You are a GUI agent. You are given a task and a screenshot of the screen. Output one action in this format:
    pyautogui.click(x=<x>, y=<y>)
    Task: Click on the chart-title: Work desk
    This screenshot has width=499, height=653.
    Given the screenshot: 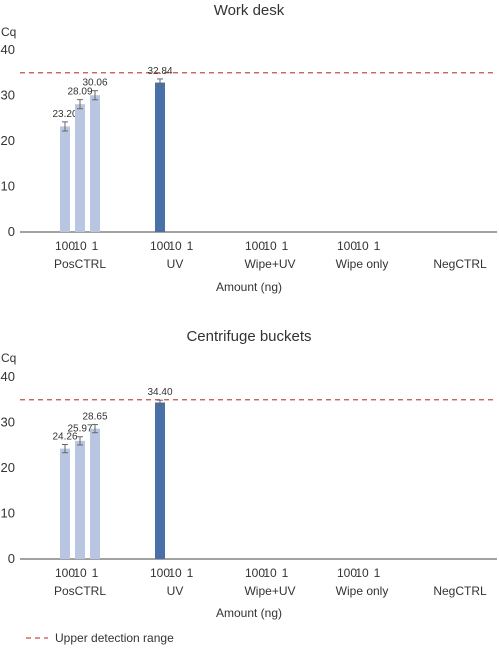 What is the action you would take?
    pyautogui.click(x=249, y=10)
    